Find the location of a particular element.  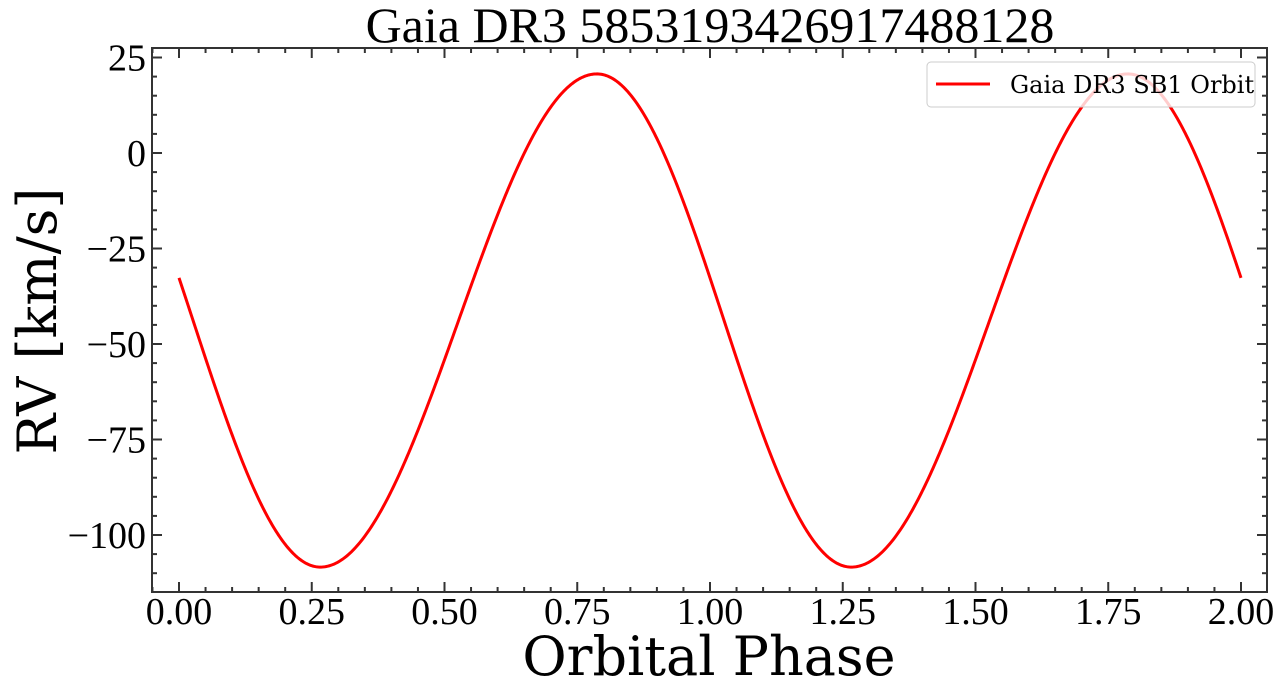

legend: Gaia DR3 SB1 Orbit is located at coordinates (1091, 84).